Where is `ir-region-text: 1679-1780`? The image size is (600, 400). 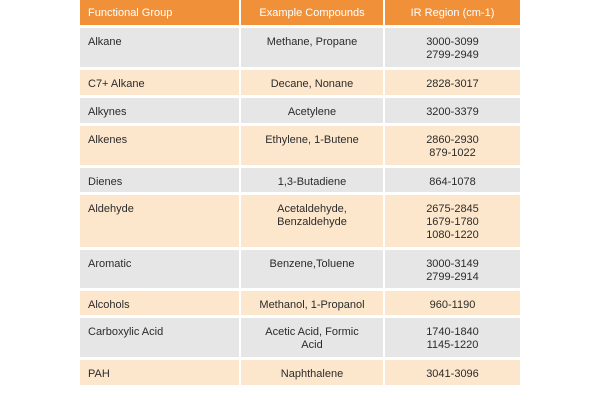 ir-region-text: 1679-1780 is located at coordinates (452, 222).